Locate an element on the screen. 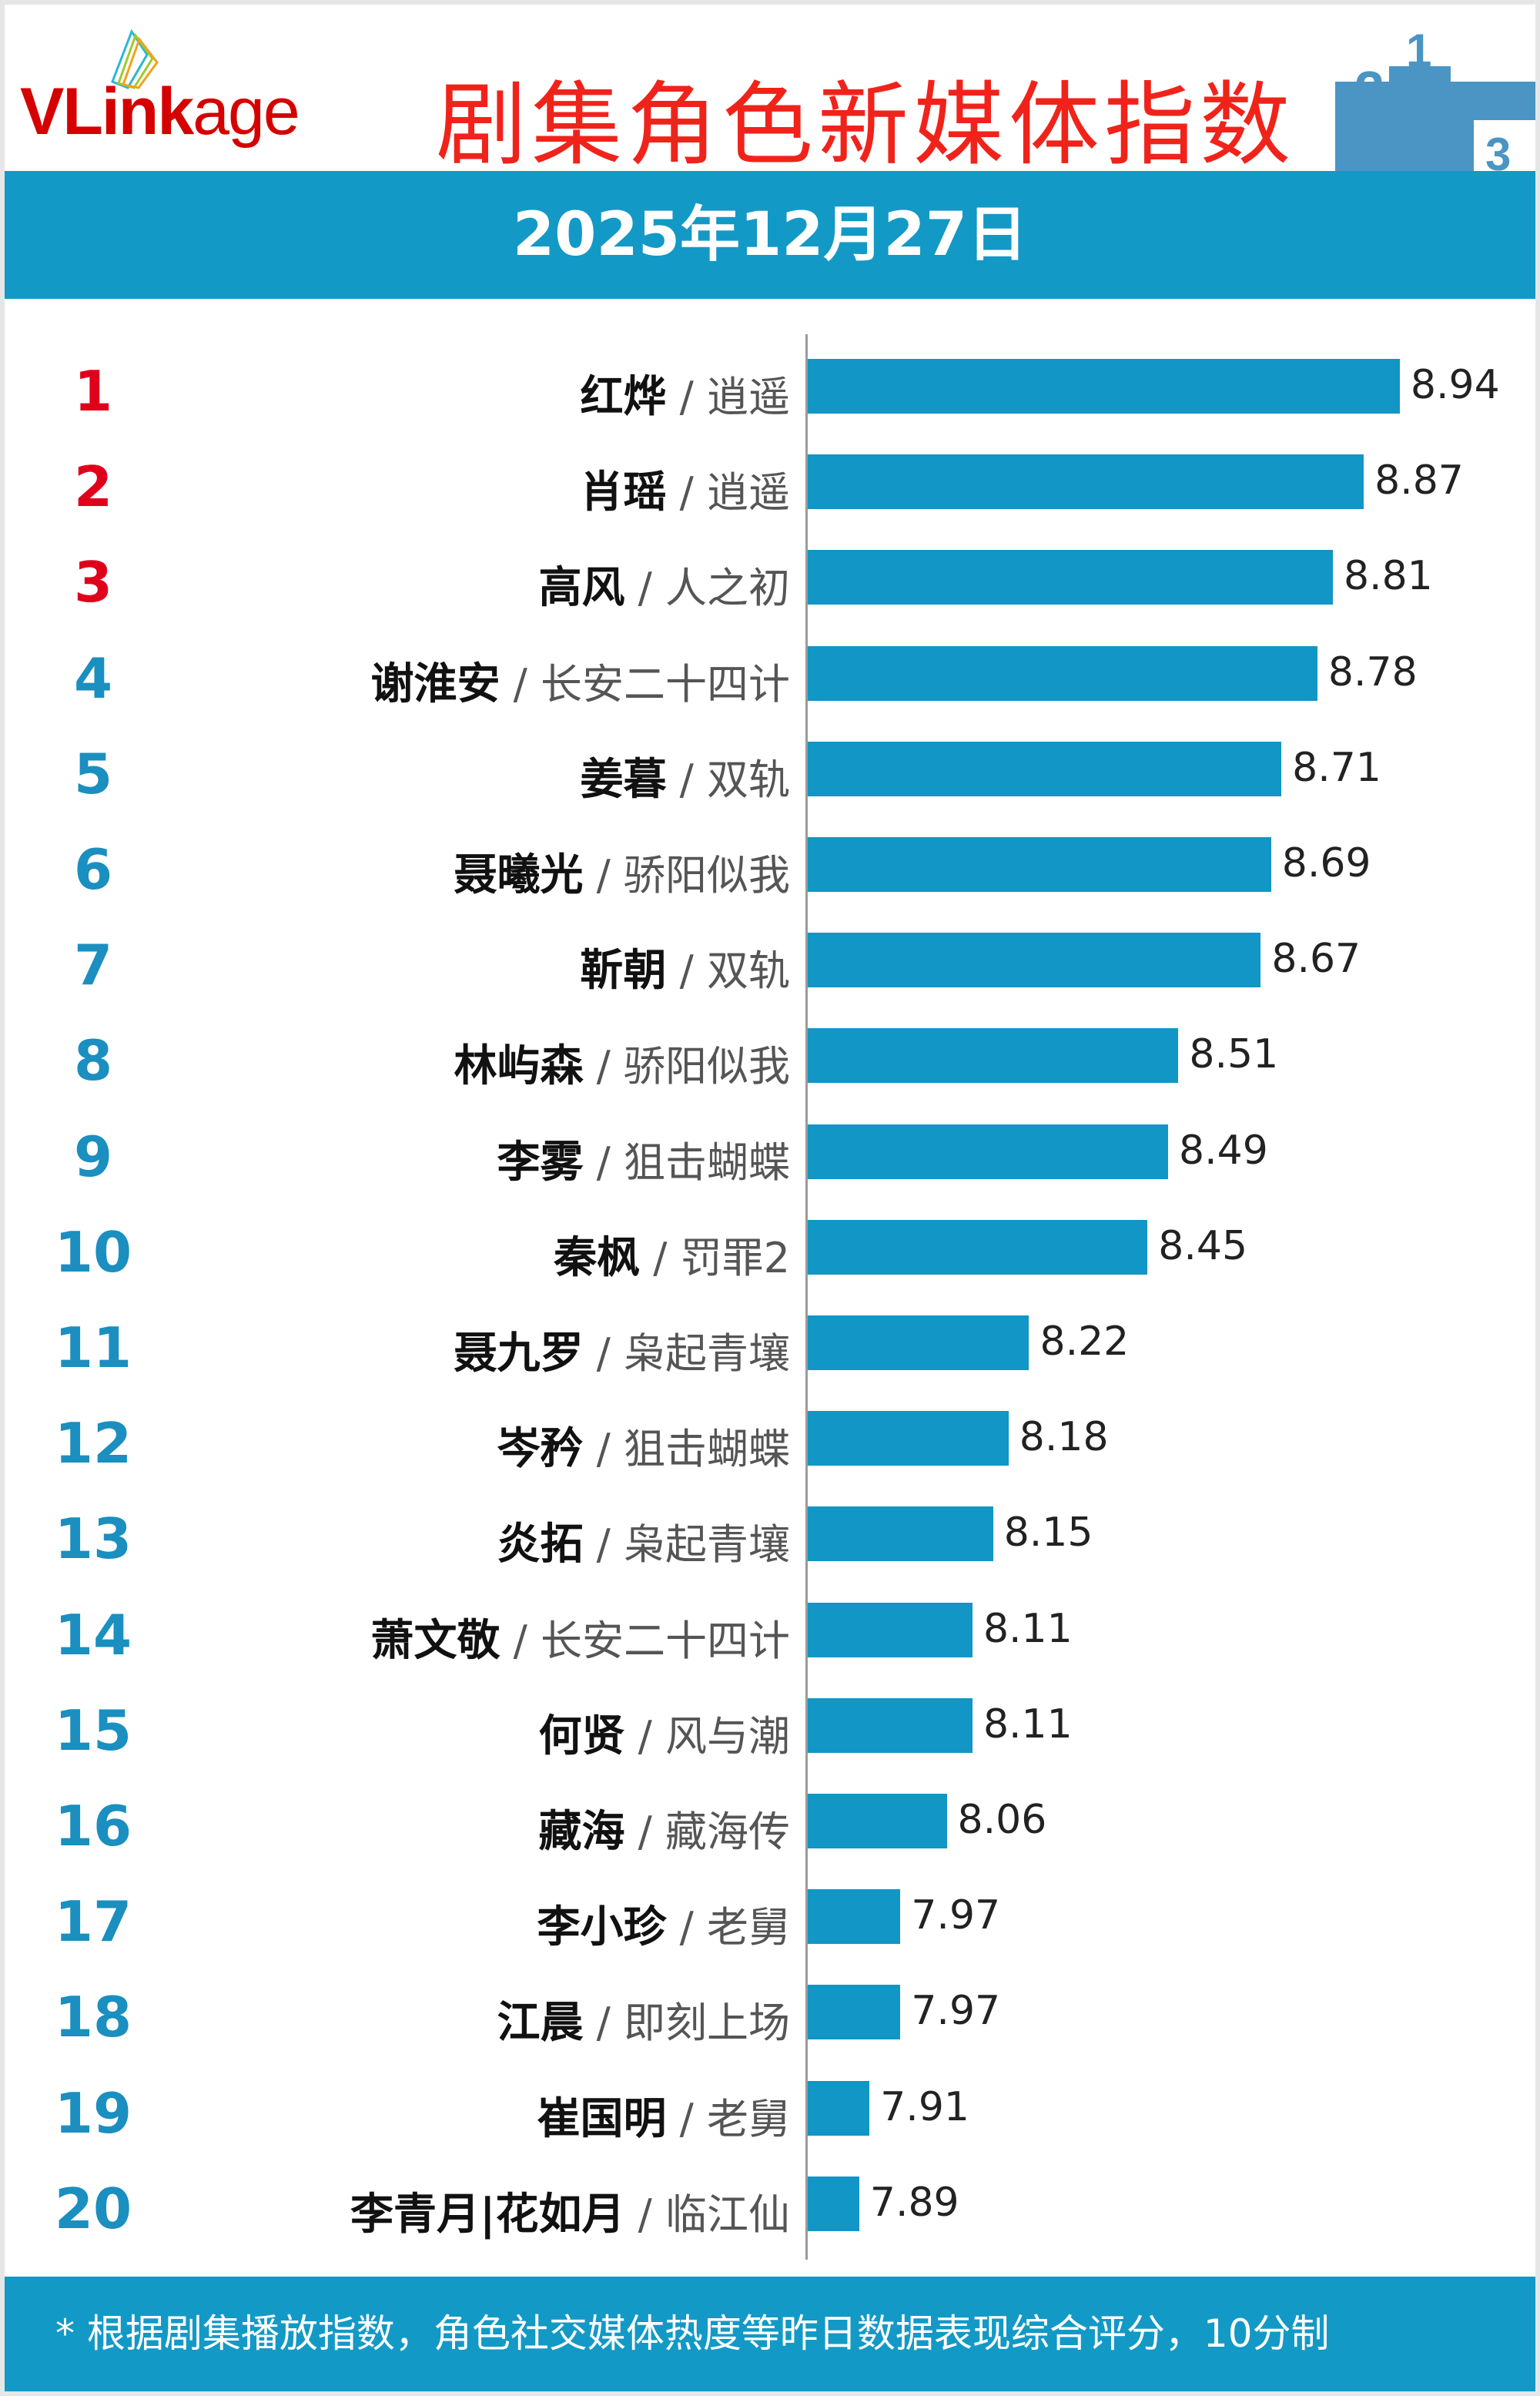 This screenshot has height=2396, width=1540. category-label: 江晨 / 即刻上场 is located at coordinates (643, 2019).